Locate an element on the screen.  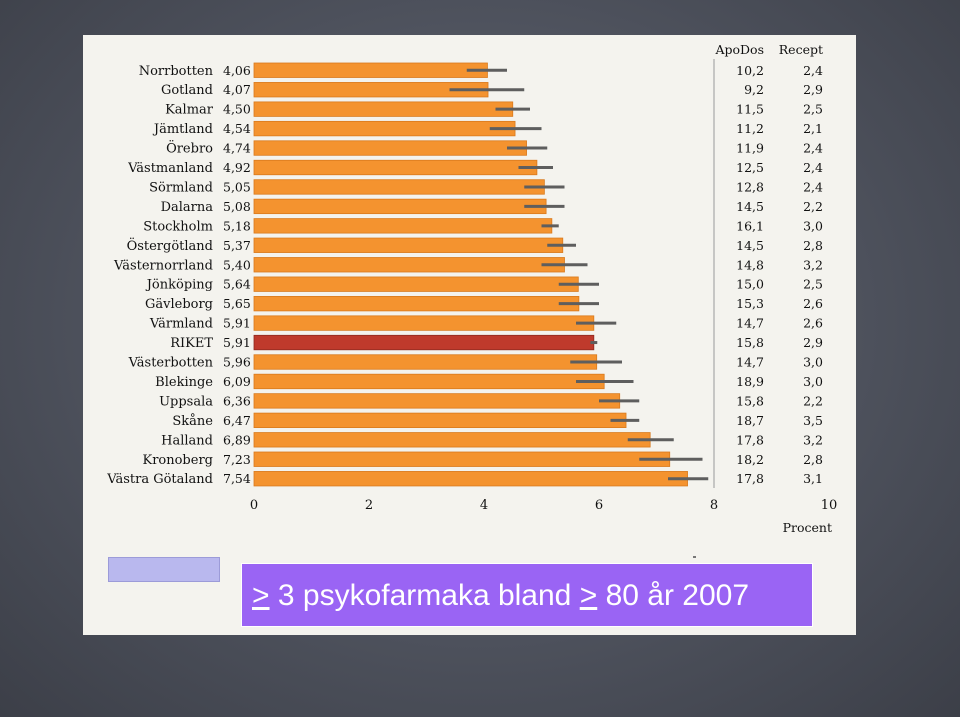
category-label: Västmanland is located at coordinates (170, 168).